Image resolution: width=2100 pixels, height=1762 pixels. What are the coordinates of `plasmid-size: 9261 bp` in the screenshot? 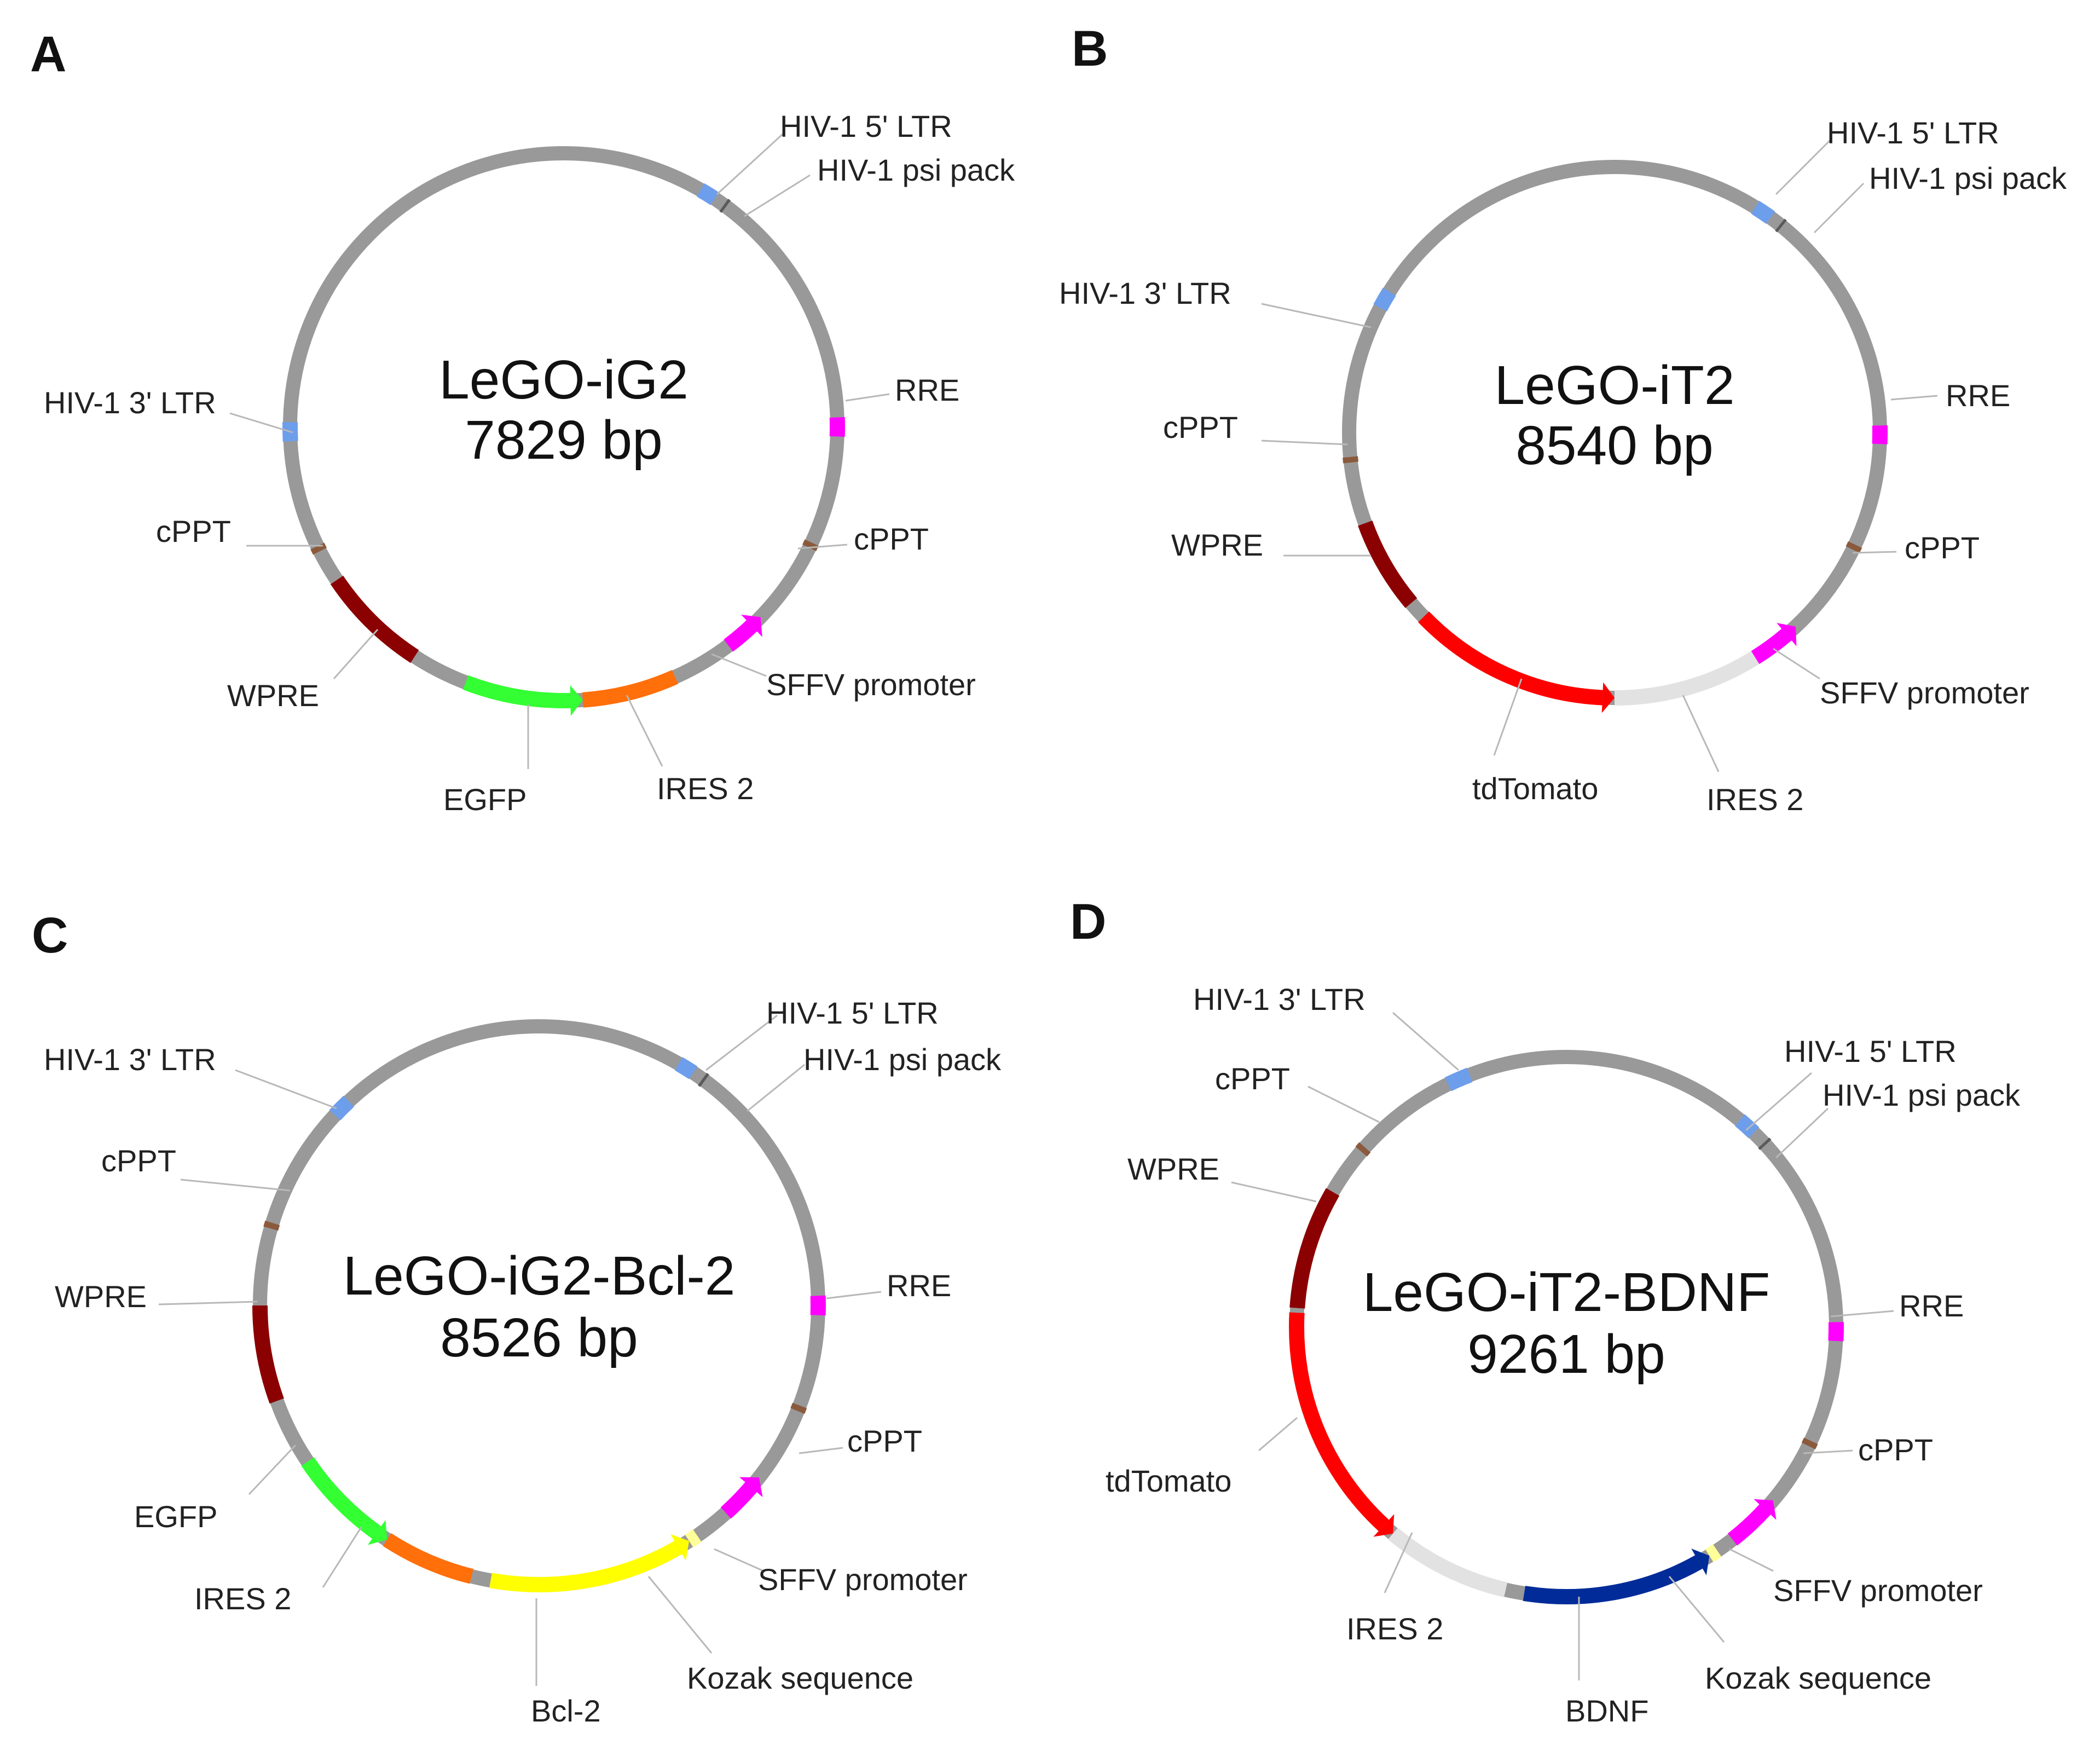 It's located at (1566, 1354).